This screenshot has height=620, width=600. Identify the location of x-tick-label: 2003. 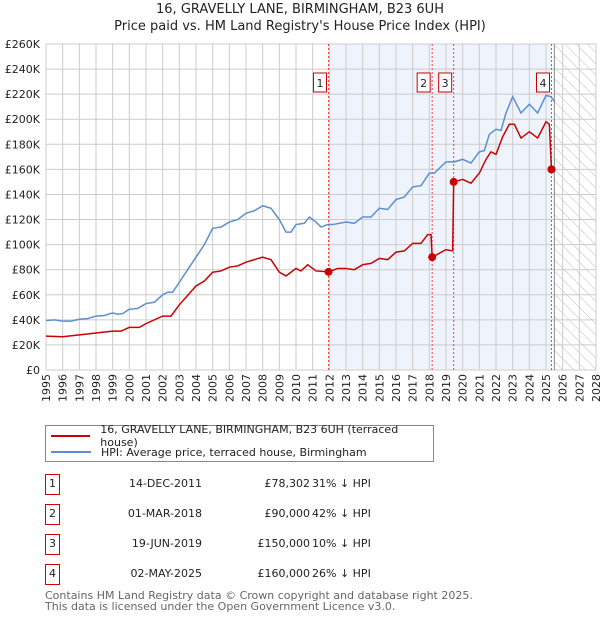
(179, 388).